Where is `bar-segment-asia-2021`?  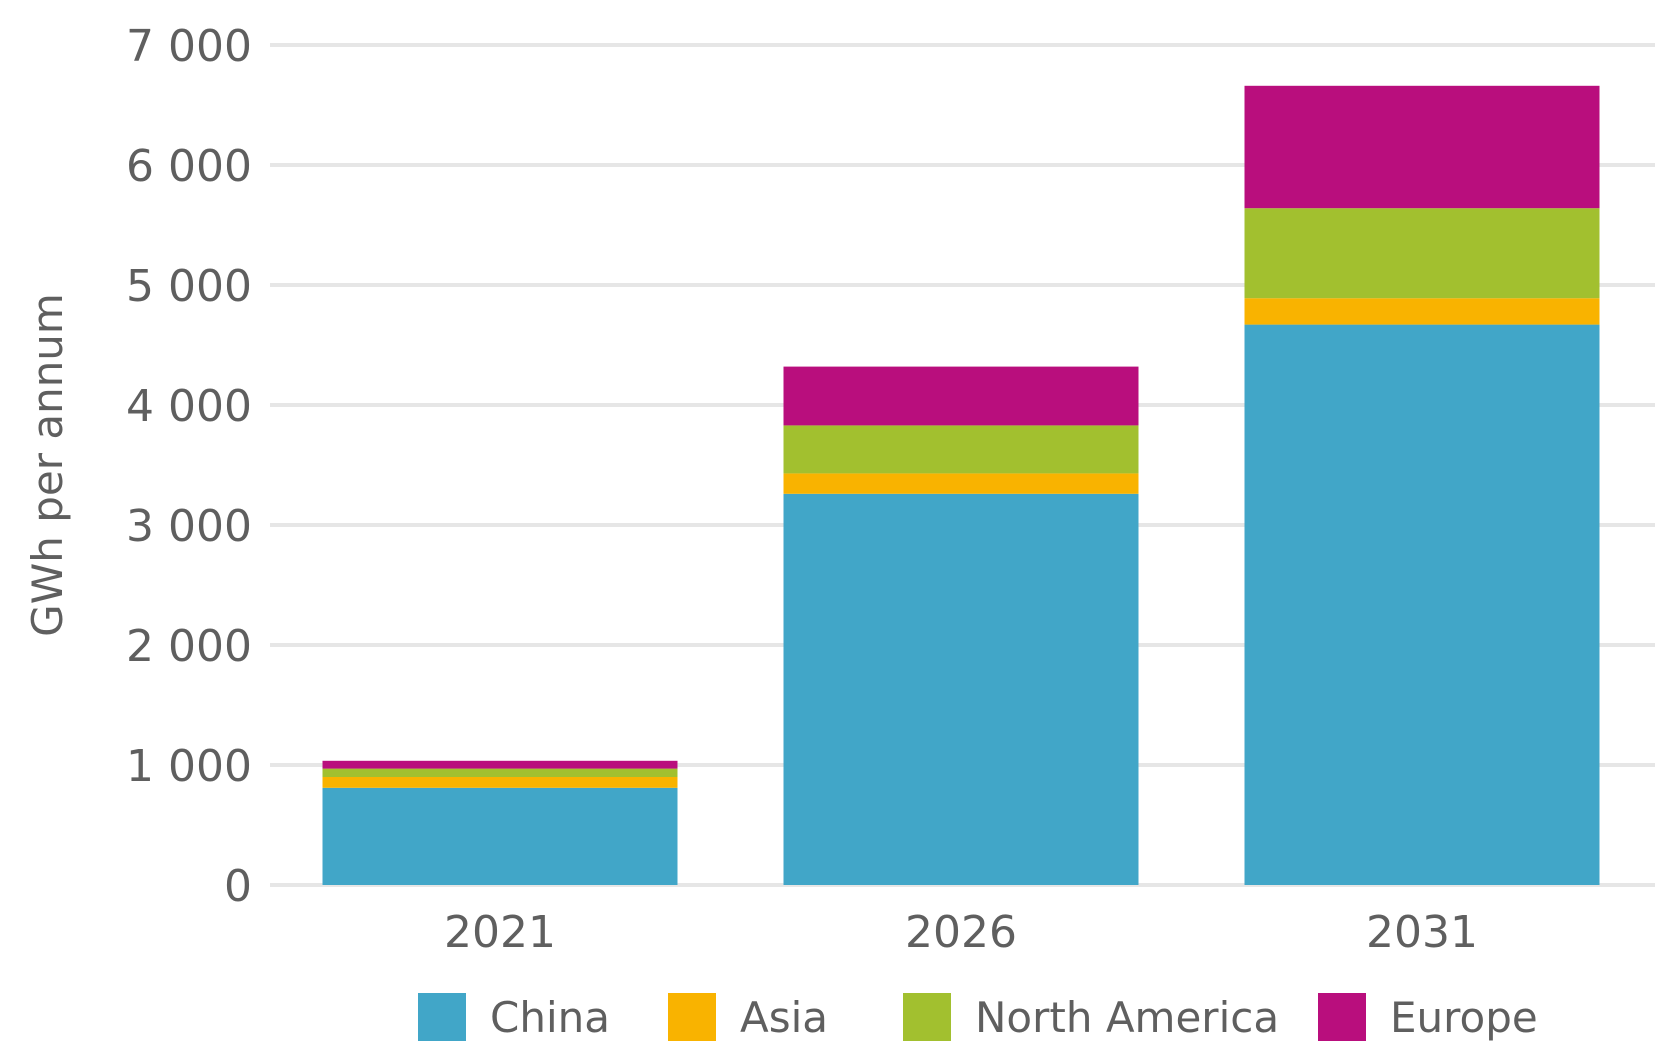
bar-segment-asia-2021 is located at coordinates (500, 782).